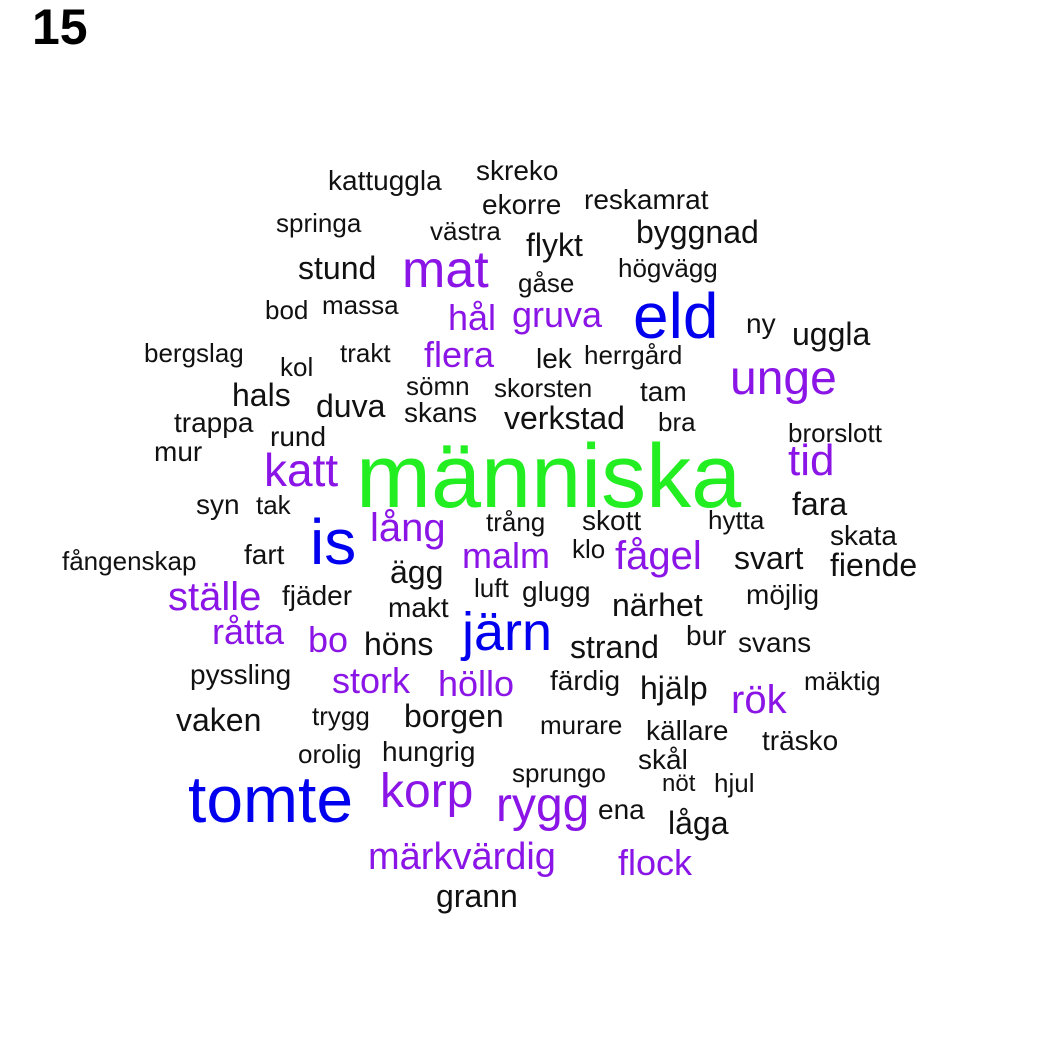 The width and height of the screenshot is (1050, 1050). I want to click on cloud-word: svans, so click(775, 642).